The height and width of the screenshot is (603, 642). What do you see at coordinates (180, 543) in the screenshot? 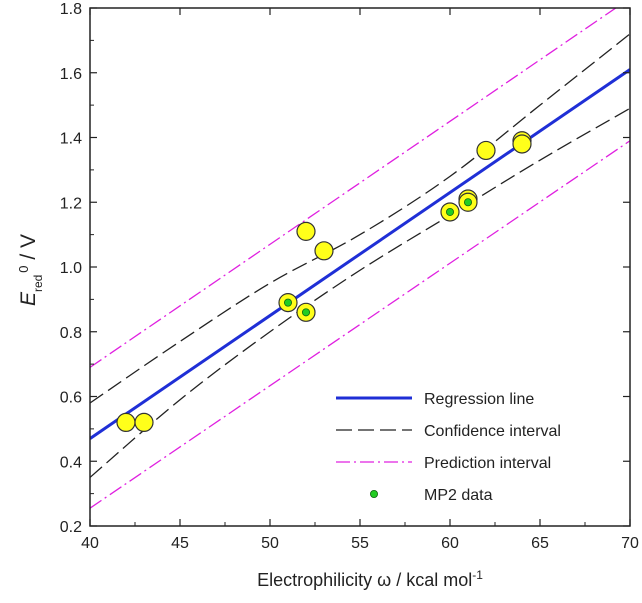
I see `x-tick-label: 45` at bounding box center [180, 543].